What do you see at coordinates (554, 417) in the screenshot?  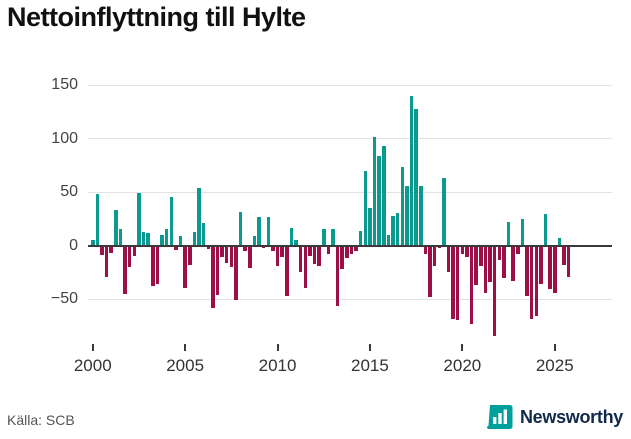 I see `newsworthy-logo: Newsworthy` at bounding box center [554, 417].